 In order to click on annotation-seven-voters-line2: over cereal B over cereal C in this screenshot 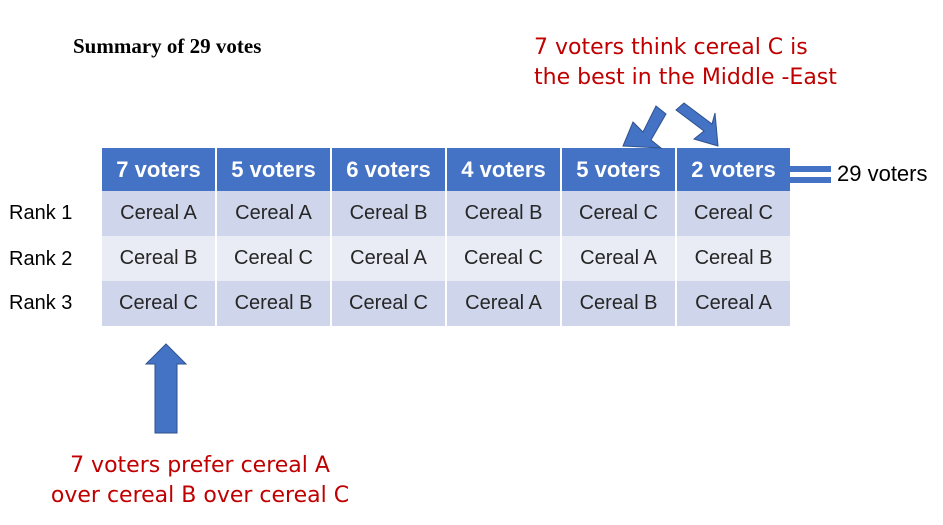, I will do `click(200, 495)`.